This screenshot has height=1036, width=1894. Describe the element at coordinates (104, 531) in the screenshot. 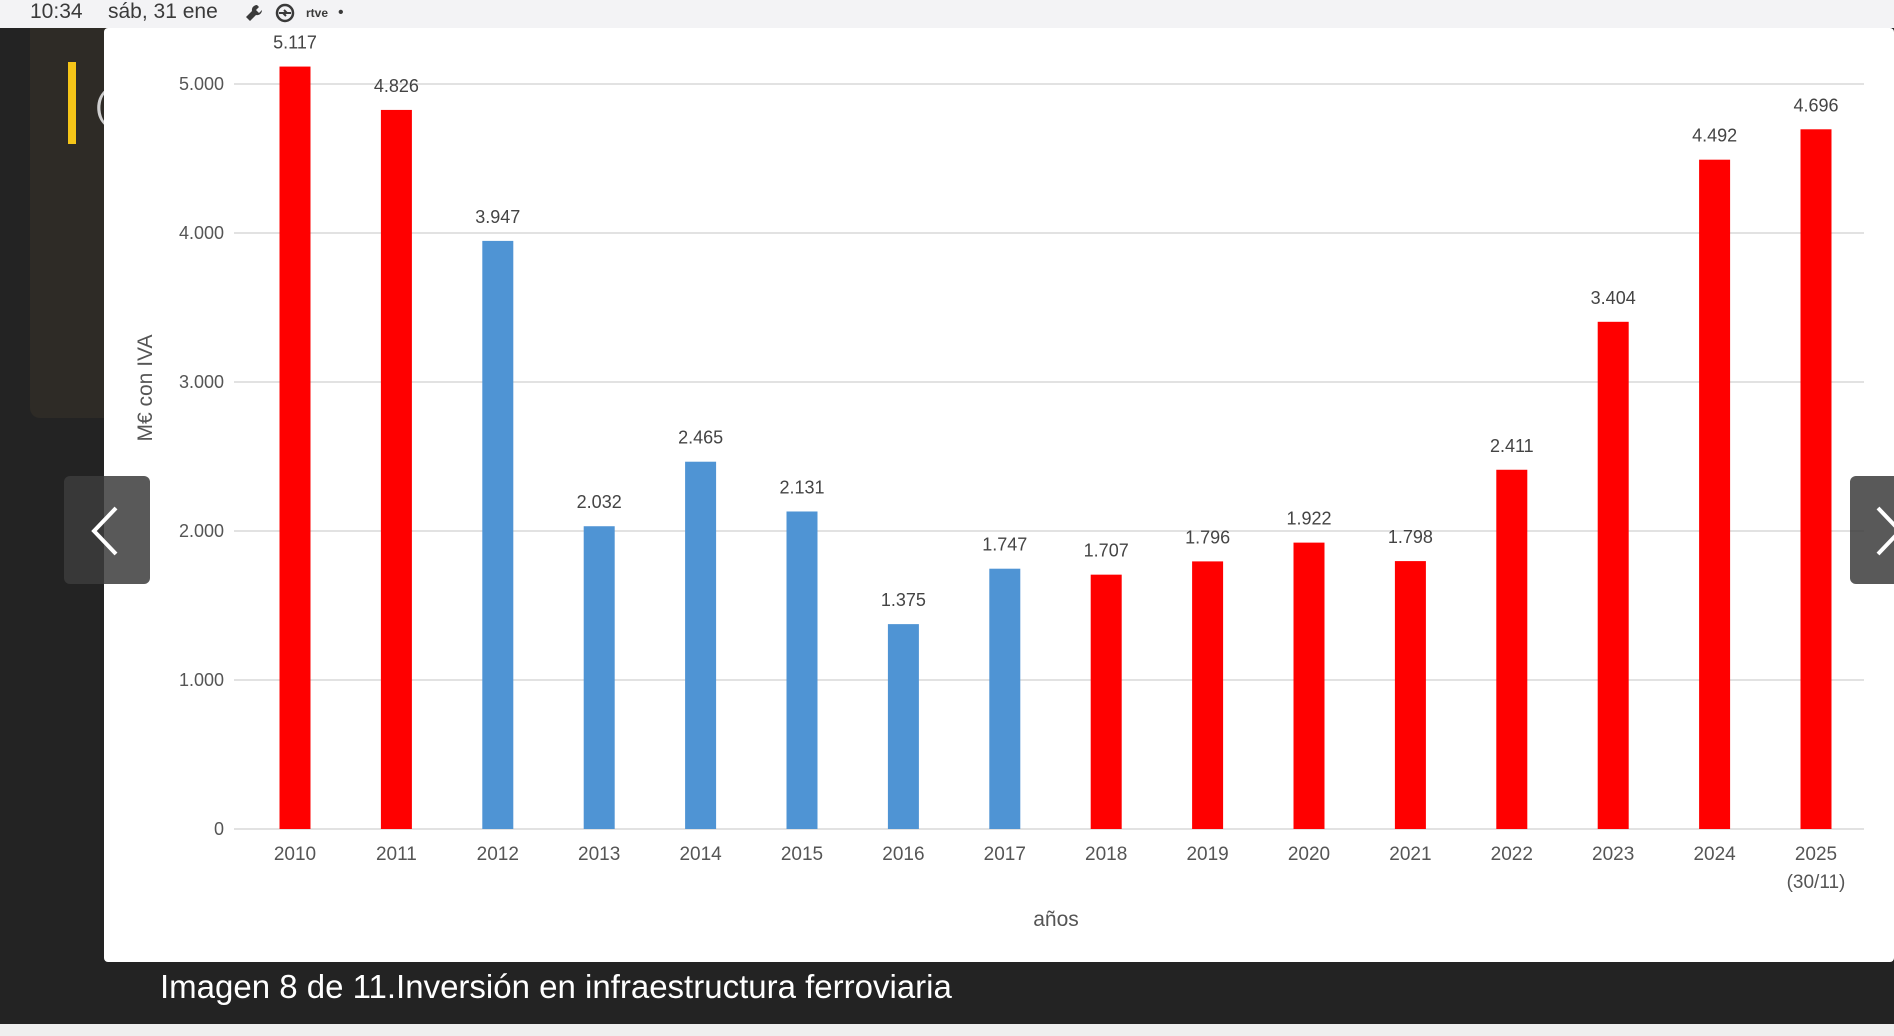

I see `chevron-left-icon` at that location.